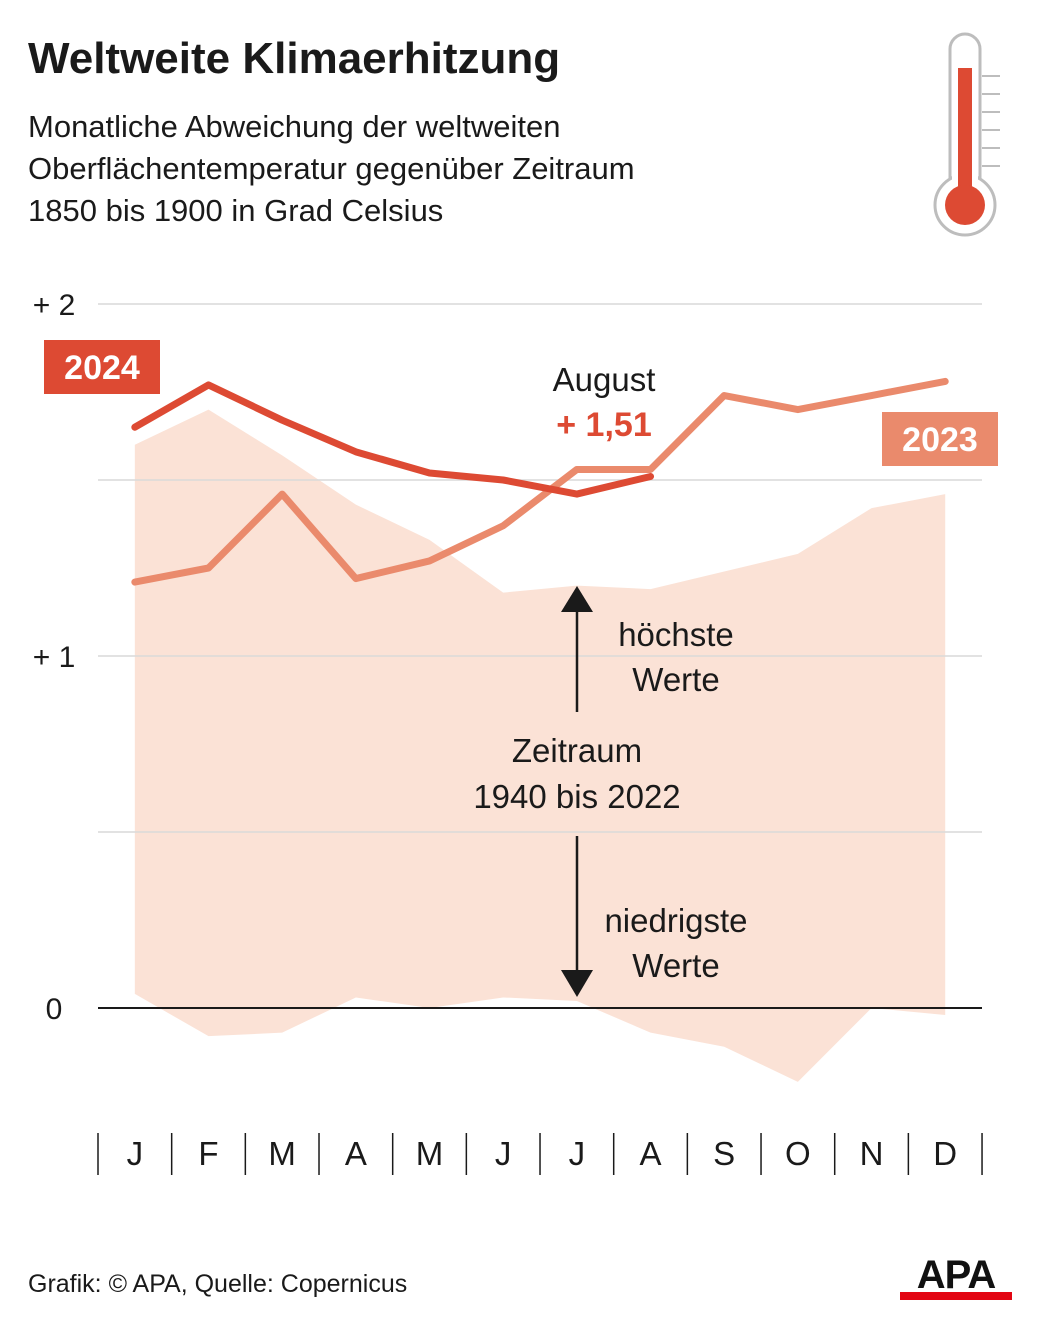  I want to click on band-top-label: höchste, so click(676, 634).